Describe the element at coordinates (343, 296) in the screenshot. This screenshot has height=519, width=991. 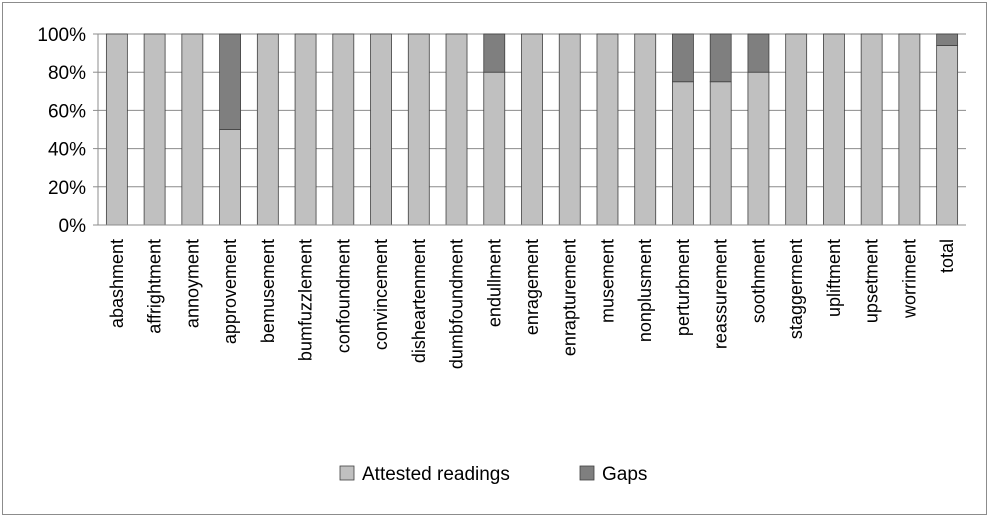
I see `category-label: confoundment` at that location.